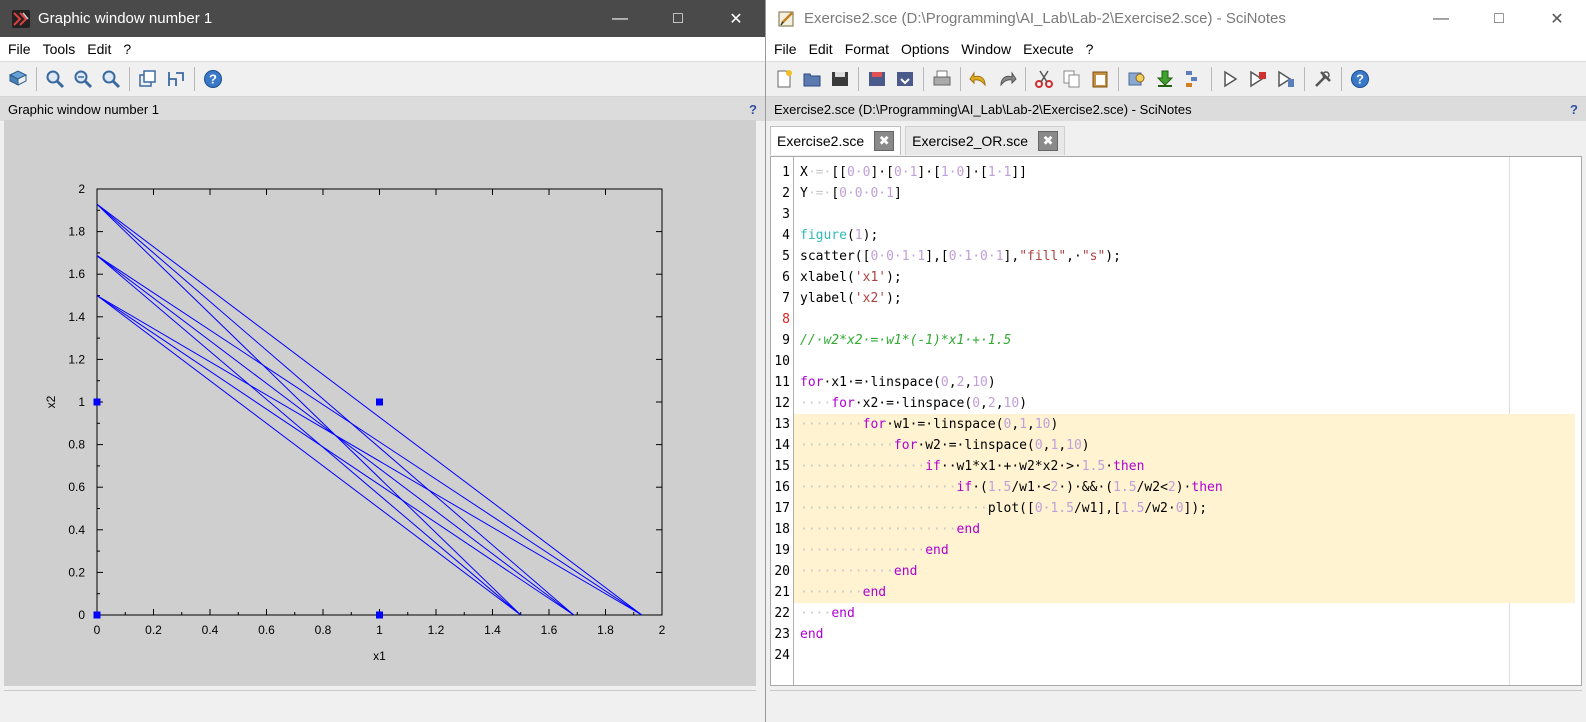 The height and width of the screenshot is (722, 1586). Describe the element at coordinates (839, 235) in the screenshot. I see `code-line: figure(1);` at that location.